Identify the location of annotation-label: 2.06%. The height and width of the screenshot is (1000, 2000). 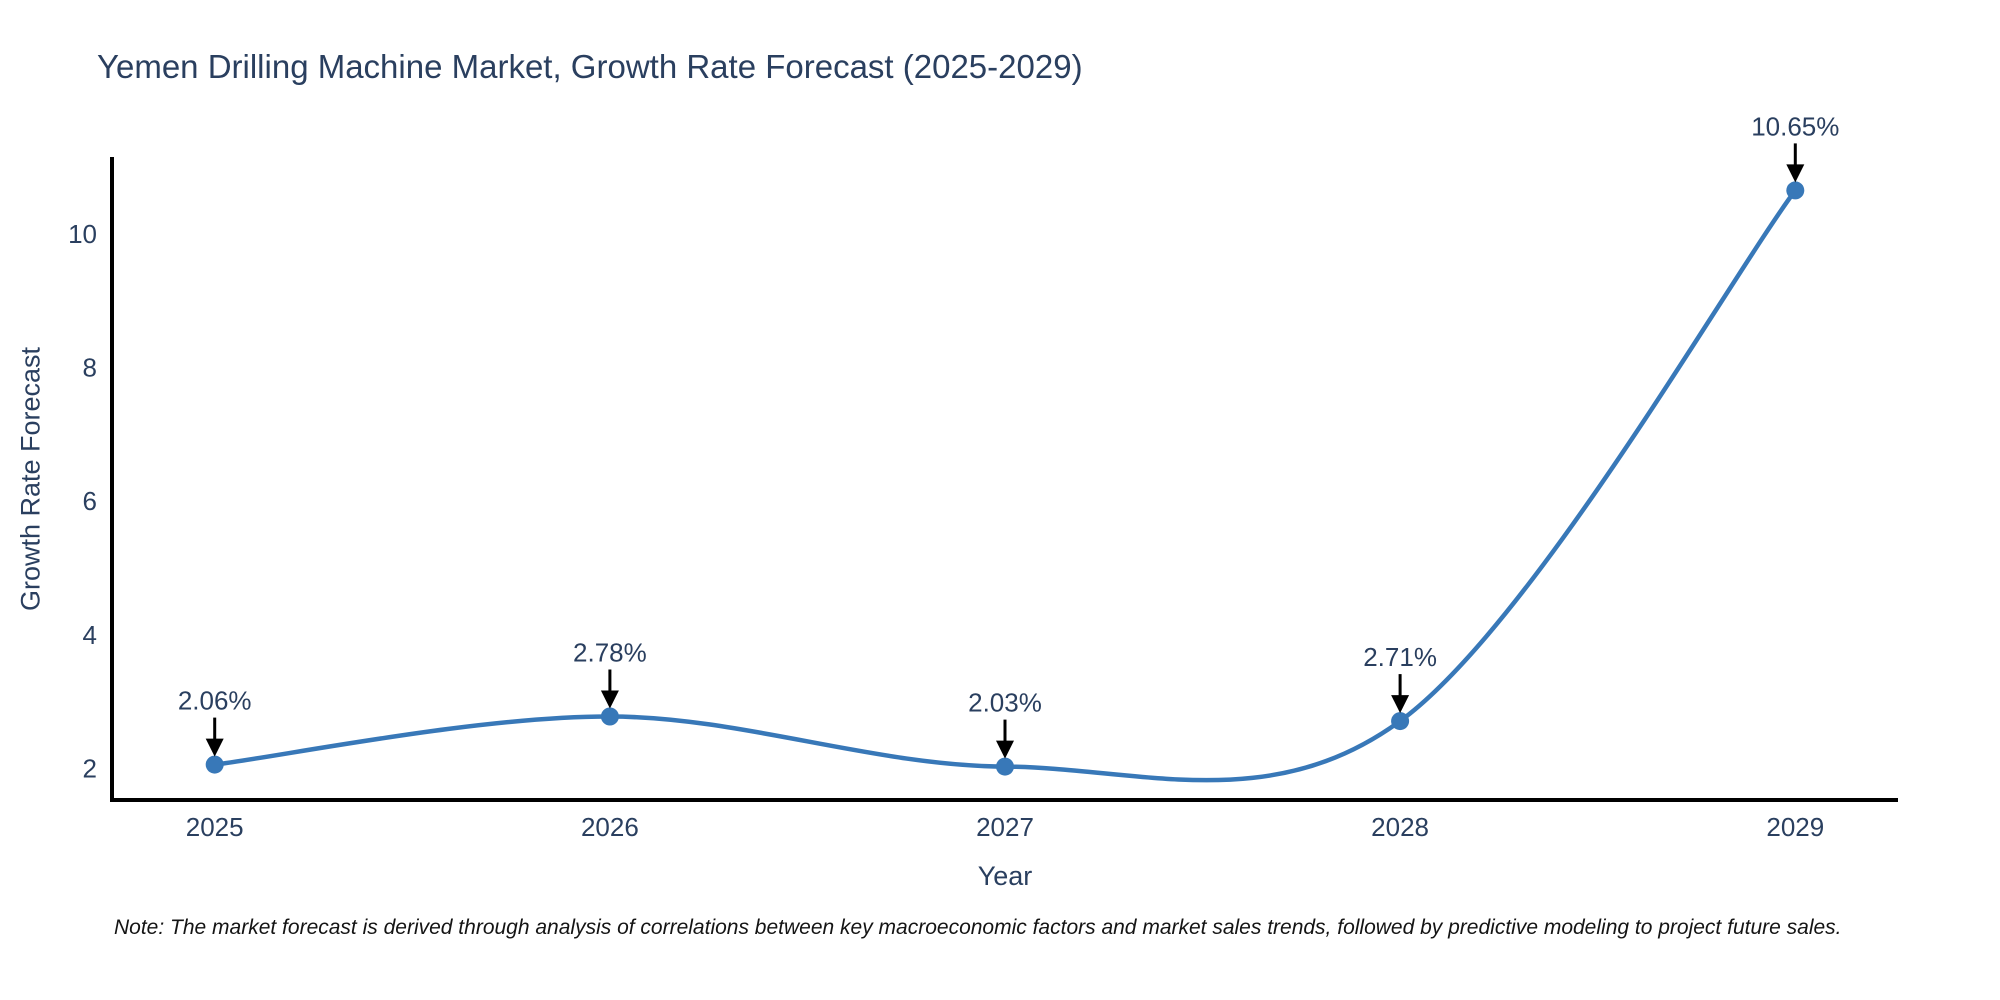
(215, 701).